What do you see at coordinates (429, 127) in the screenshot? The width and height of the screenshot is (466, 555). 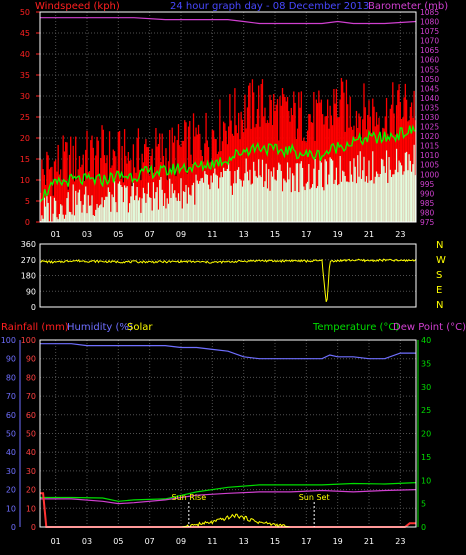 I see `right-tick-label: 1025` at bounding box center [429, 127].